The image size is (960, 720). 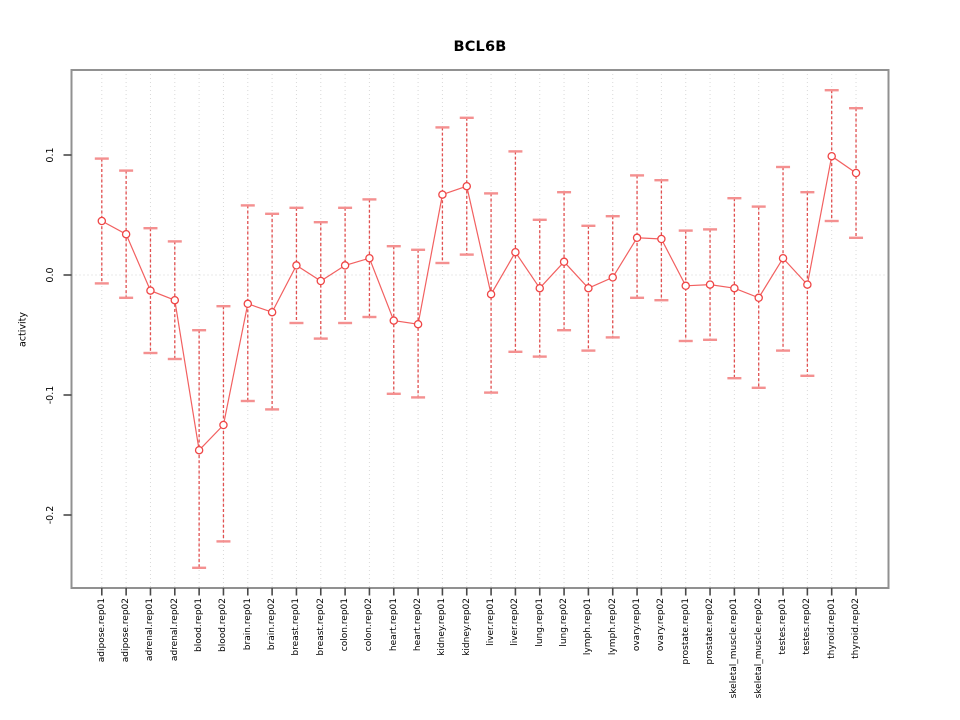 What do you see at coordinates (466, 627) in the screenshot?
I see `x-tick-label: kidney.rep02` at bounding box center [466, 627].